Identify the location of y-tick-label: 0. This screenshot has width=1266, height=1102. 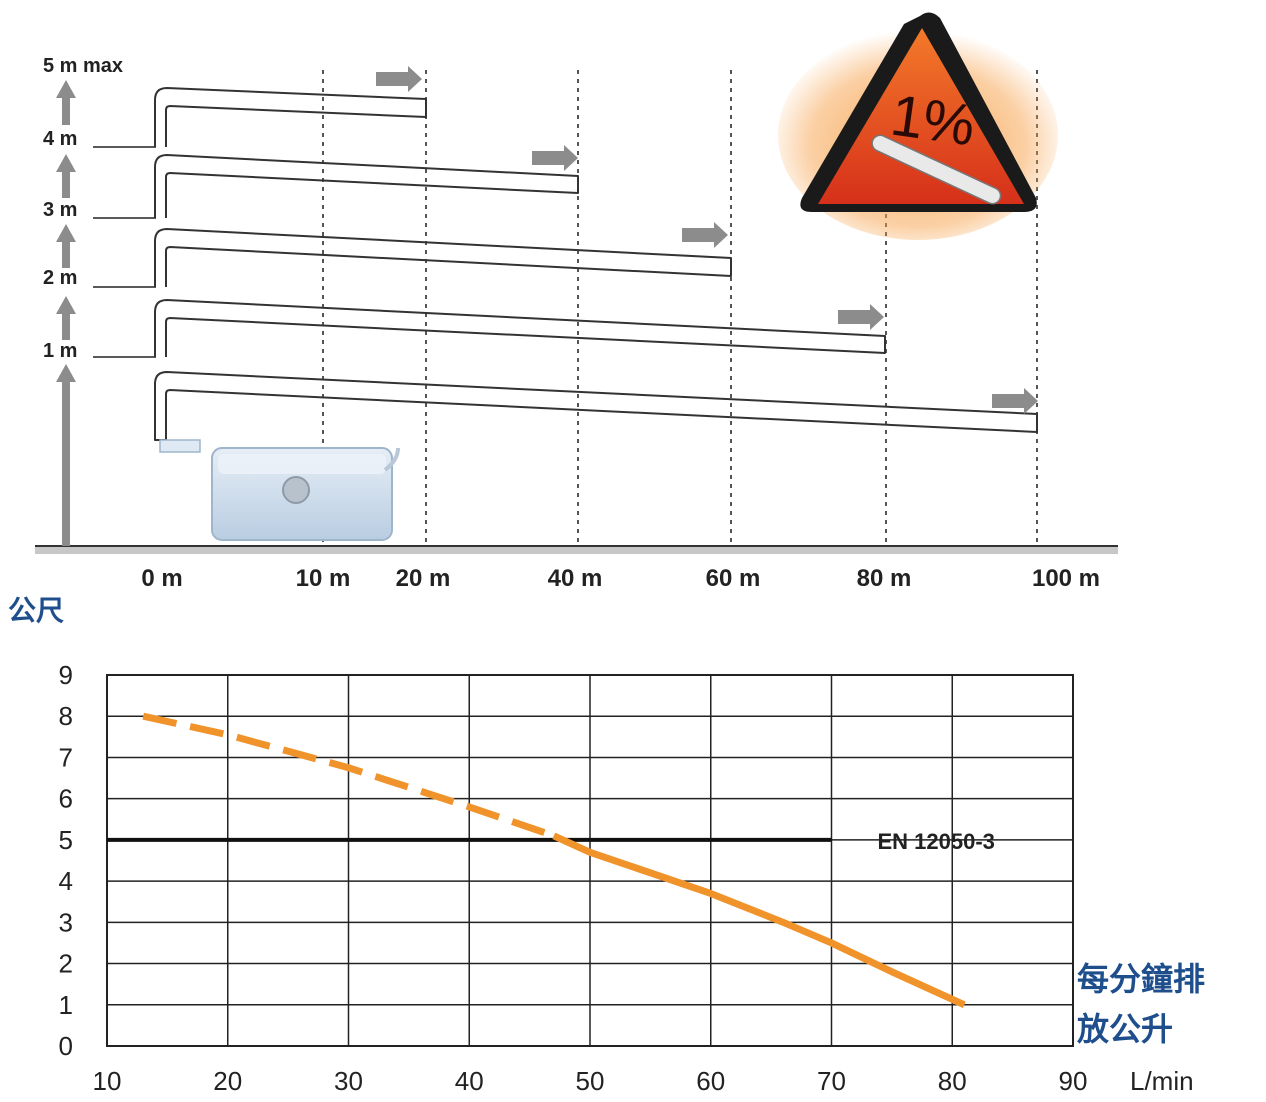
(66, 1046).